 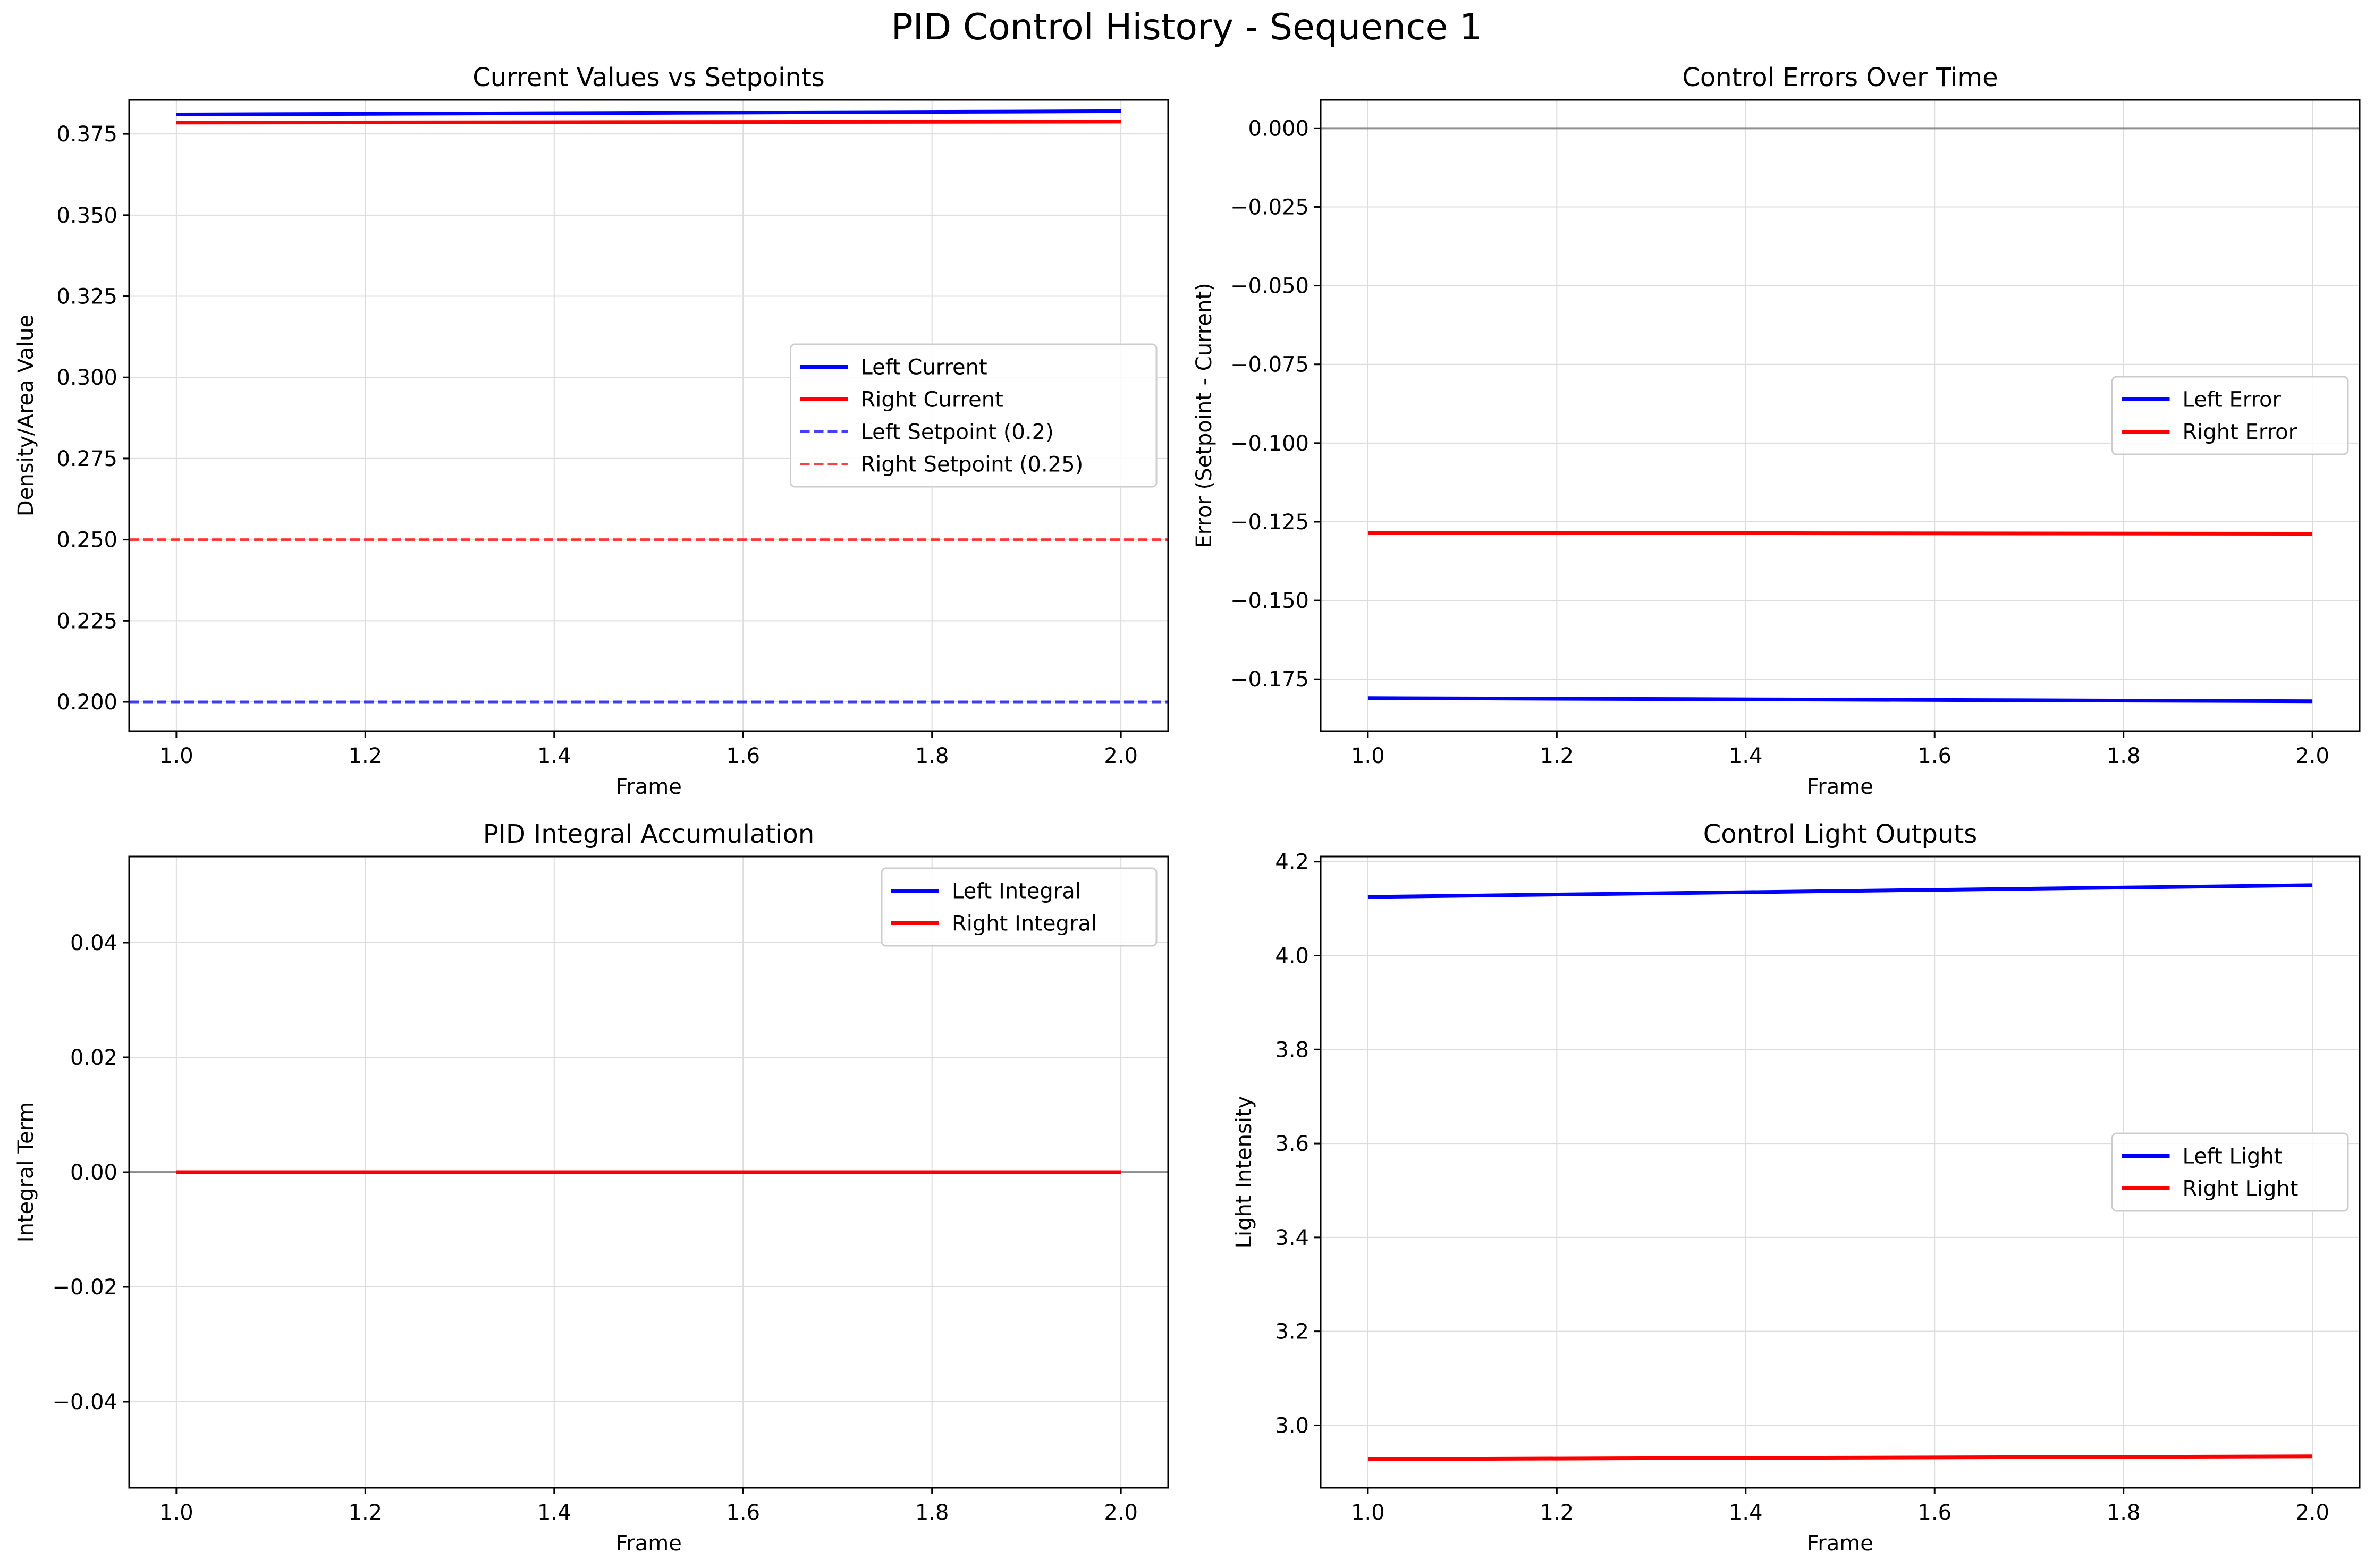 I want to click on legend-entry: Left Current, so click(x=924, y=367).